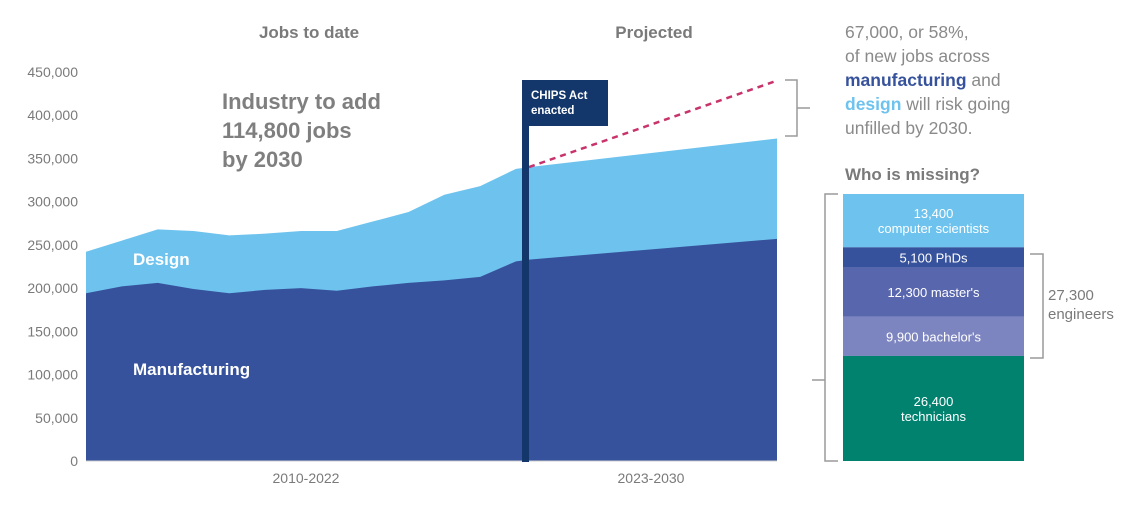 This screenshot has width=1138, height=506. I want to click on headline-line-3: by 2030, so click(262, 159).